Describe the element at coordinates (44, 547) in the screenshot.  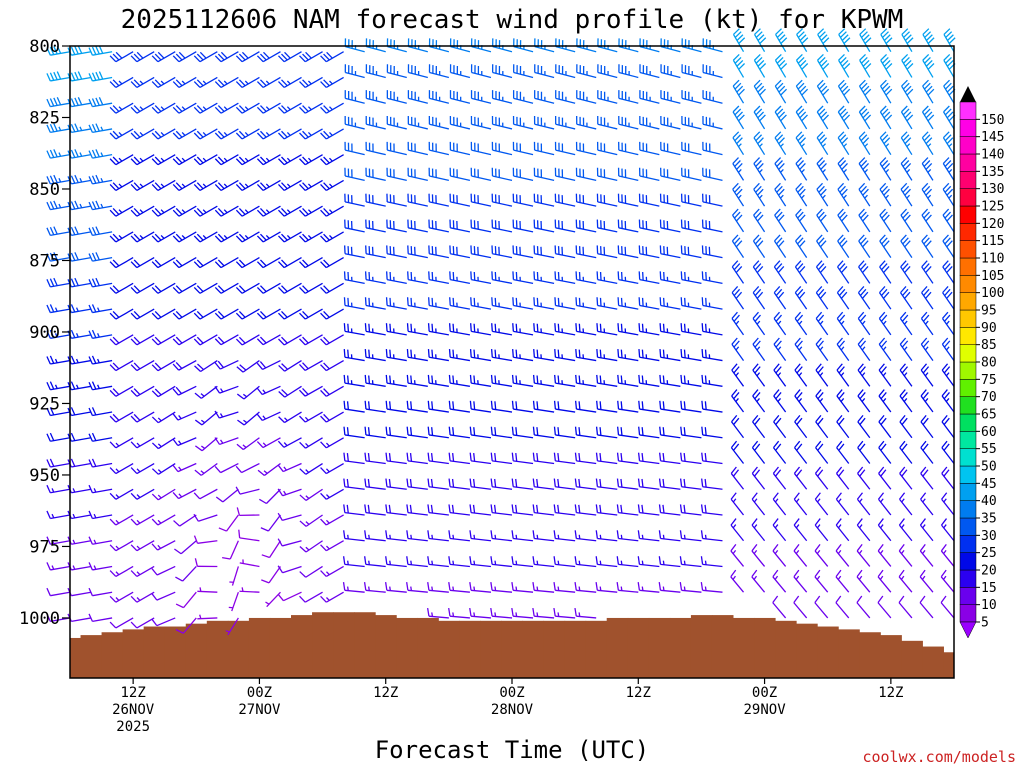
I see `y-tick-label: 975` at that location.